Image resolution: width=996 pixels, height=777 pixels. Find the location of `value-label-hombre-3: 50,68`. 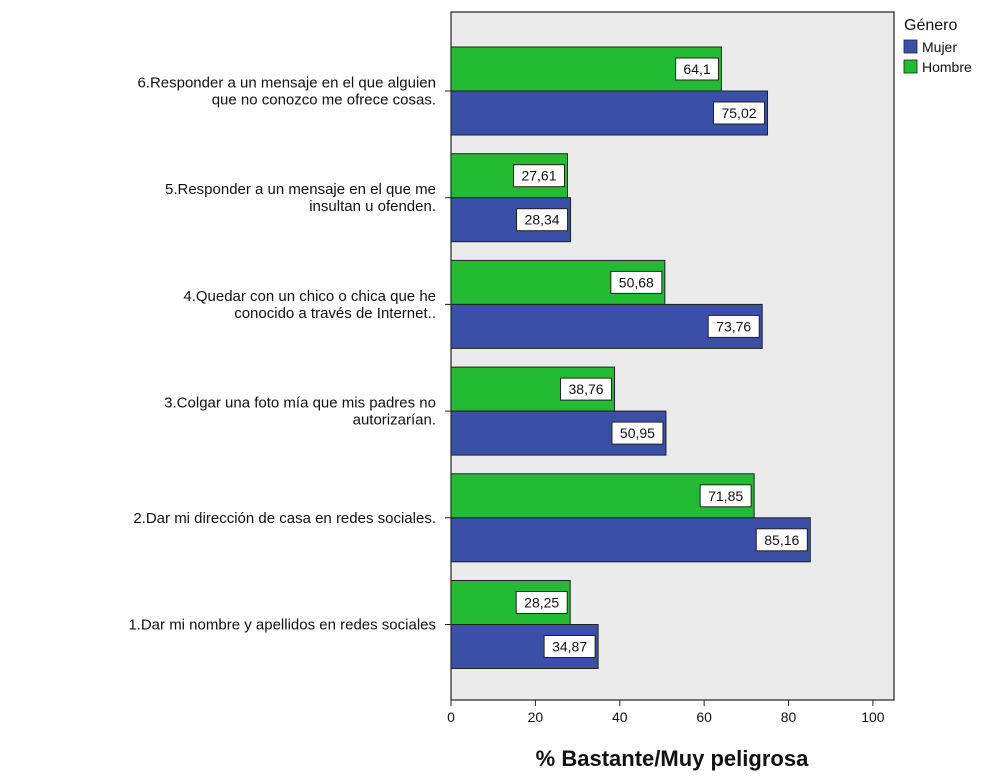

value-label-hombre-3: 50,68 is located at coordinates (636, 282).